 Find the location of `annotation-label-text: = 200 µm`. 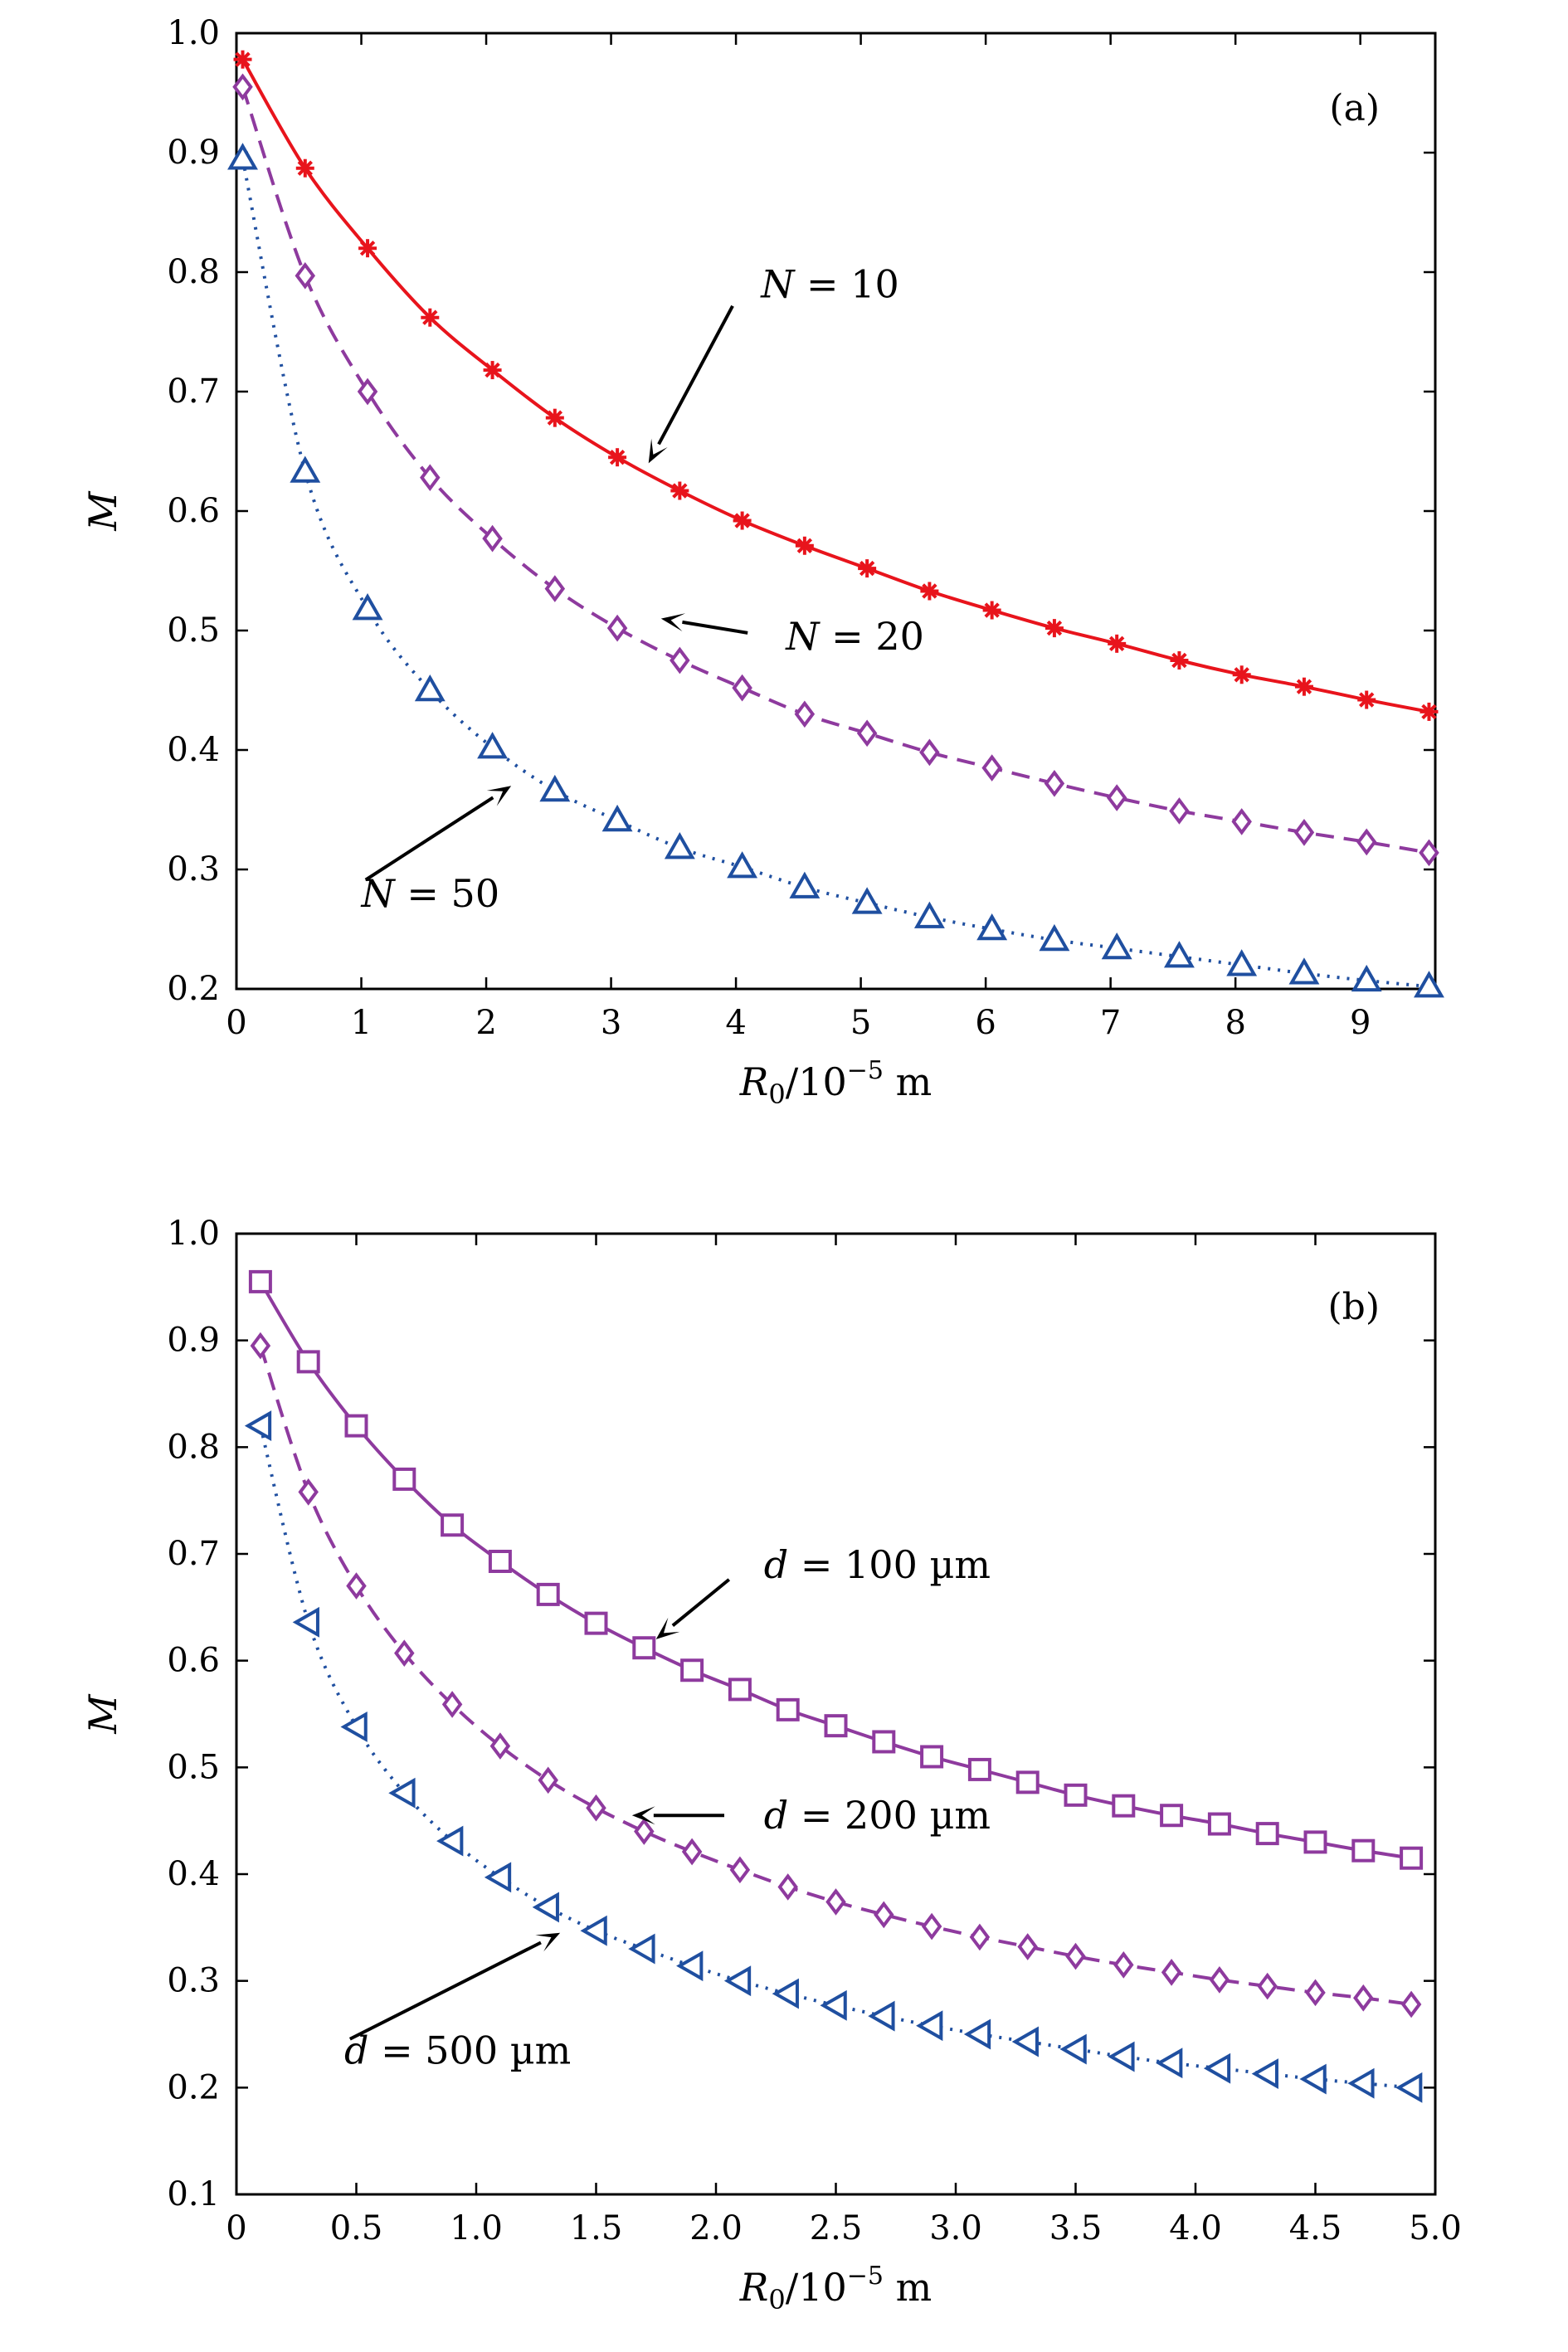

annotation-label-text: = 200 µm is located at coordinates (889, 1815).